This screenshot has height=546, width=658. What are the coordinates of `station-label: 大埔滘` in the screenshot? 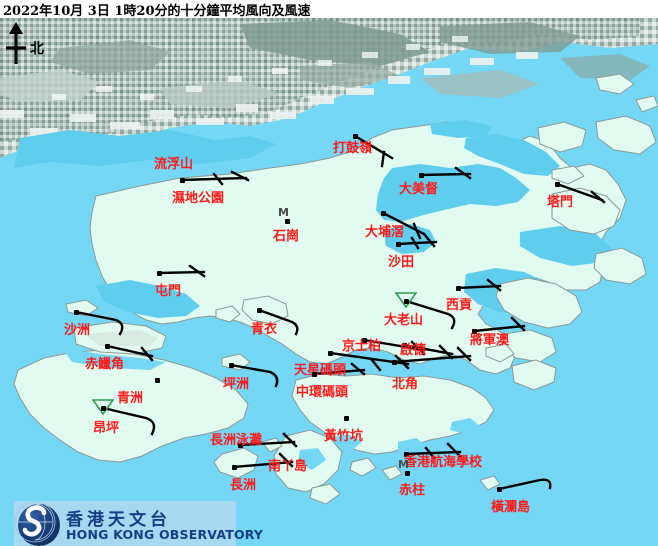 It's located at (385, 232).